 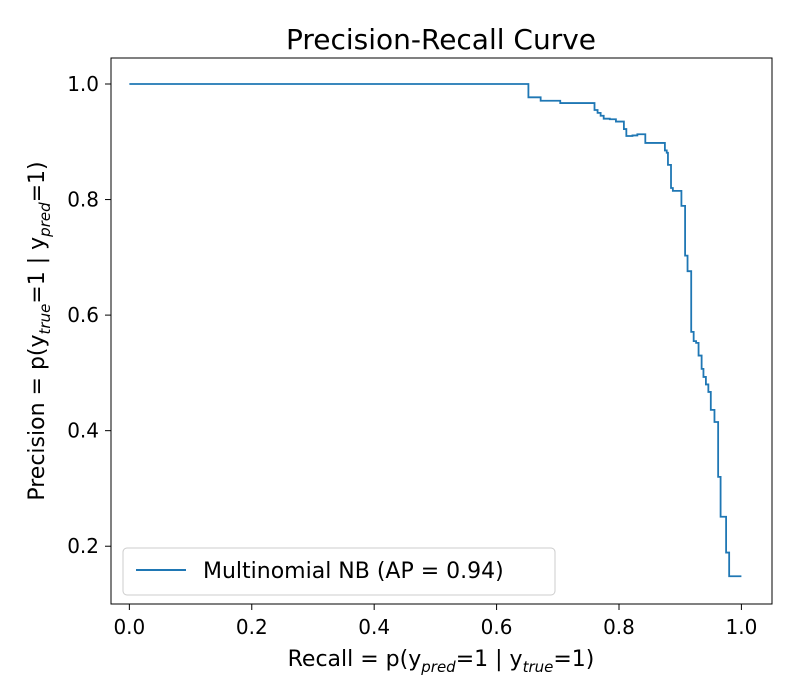 What do you see at coordinates (441, 39) in the screenshot?
I see `chart-title: Precision-Recall Curve` at bounding box center [441, 39].